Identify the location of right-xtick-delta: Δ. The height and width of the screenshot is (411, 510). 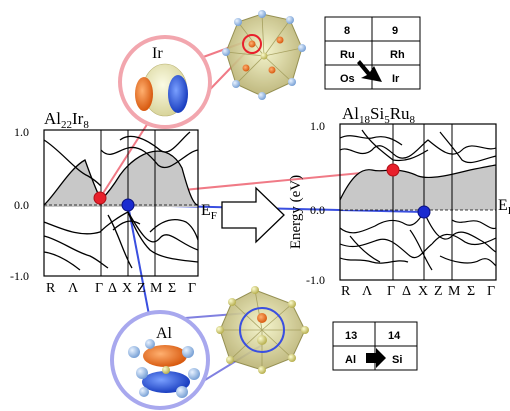
(406, 291).